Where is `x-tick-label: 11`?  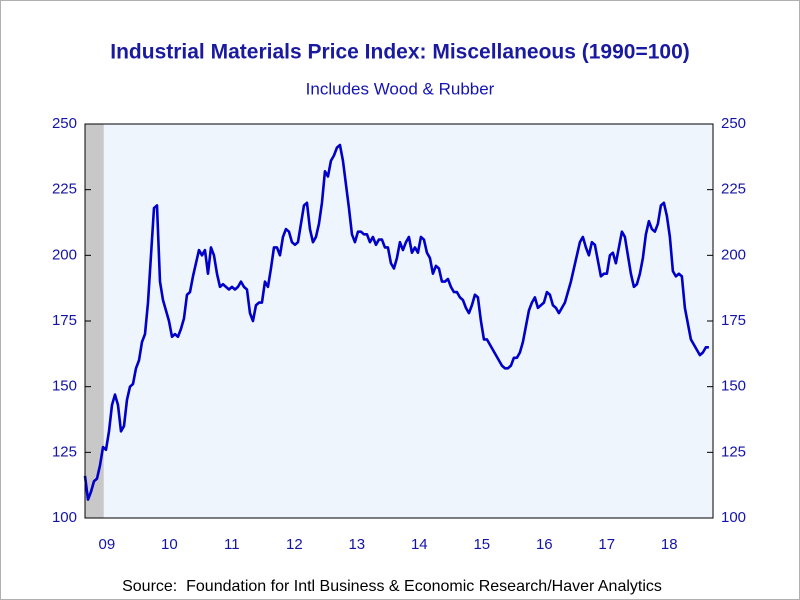 x-tick-label: 11 is located at coordinates (232, 544).